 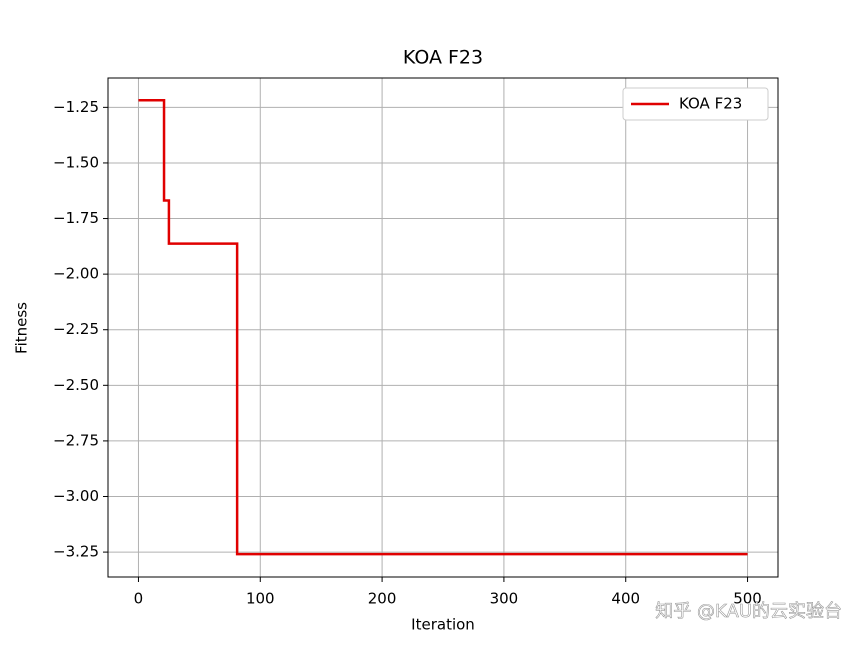 I want to click on chart-title: KOA F23, so click(x=443, y=58).